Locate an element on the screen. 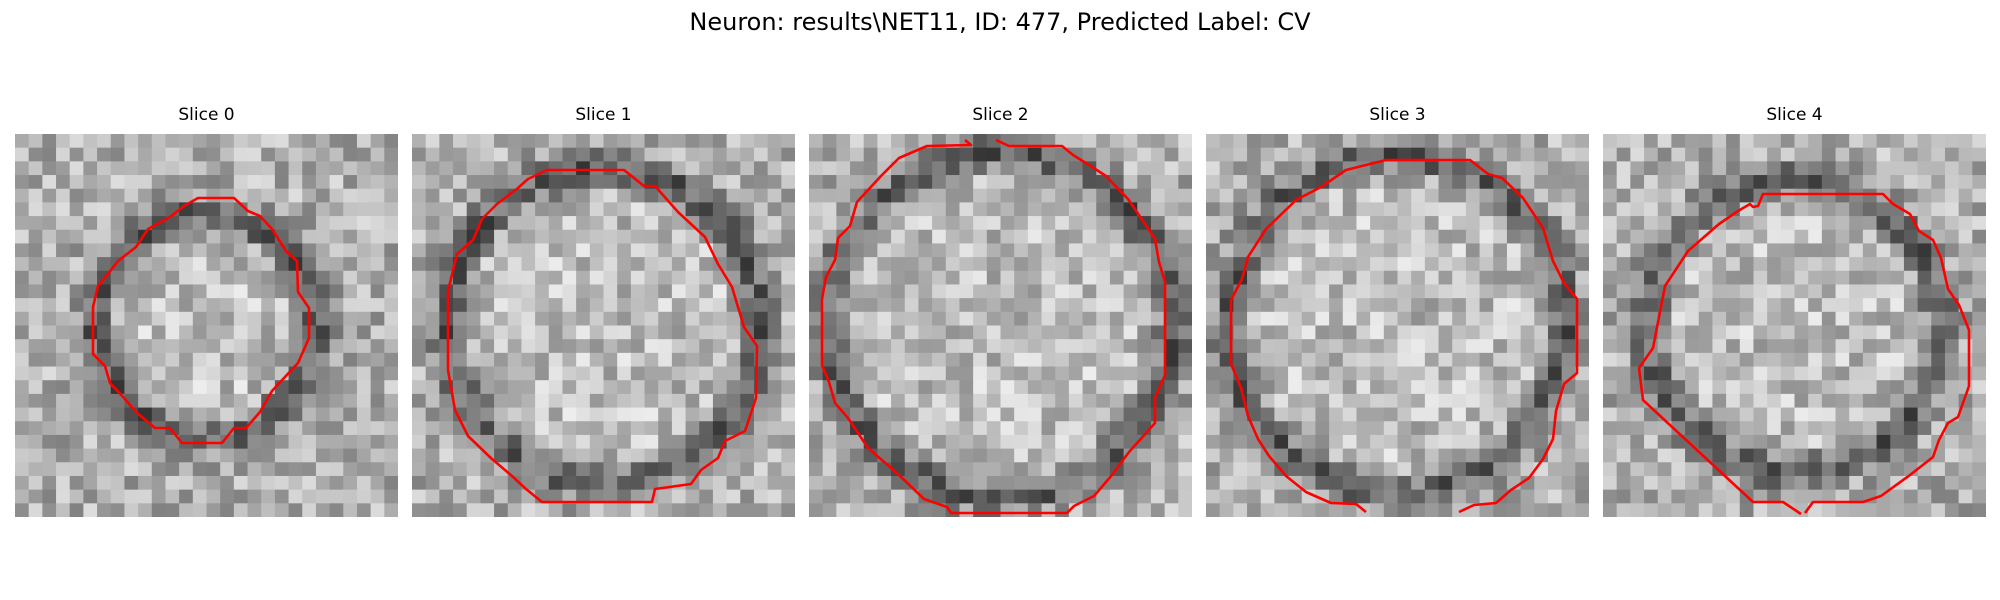 Image resolution: width=2000 pixels, height=600 pixels. slice-0-pixel-grid is located at coordinates (206, 325).